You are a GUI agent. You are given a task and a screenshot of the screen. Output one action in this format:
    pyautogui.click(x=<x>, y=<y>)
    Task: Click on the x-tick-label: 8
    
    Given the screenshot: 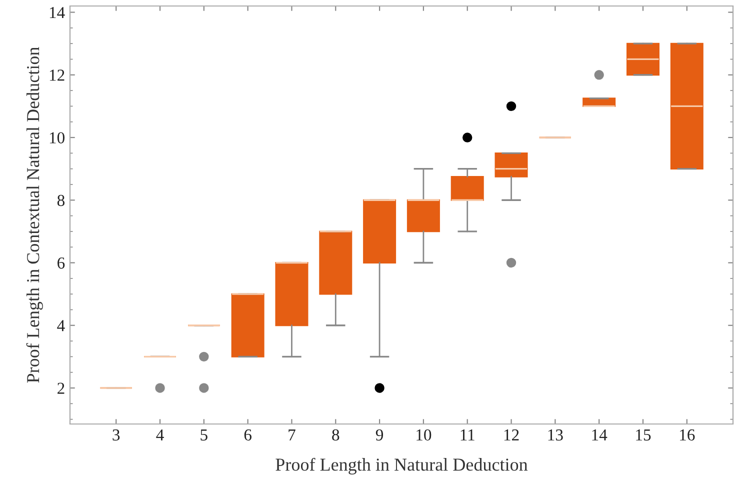 What is the action you would take?
    pyautogui.click(x=336, y=435)
    